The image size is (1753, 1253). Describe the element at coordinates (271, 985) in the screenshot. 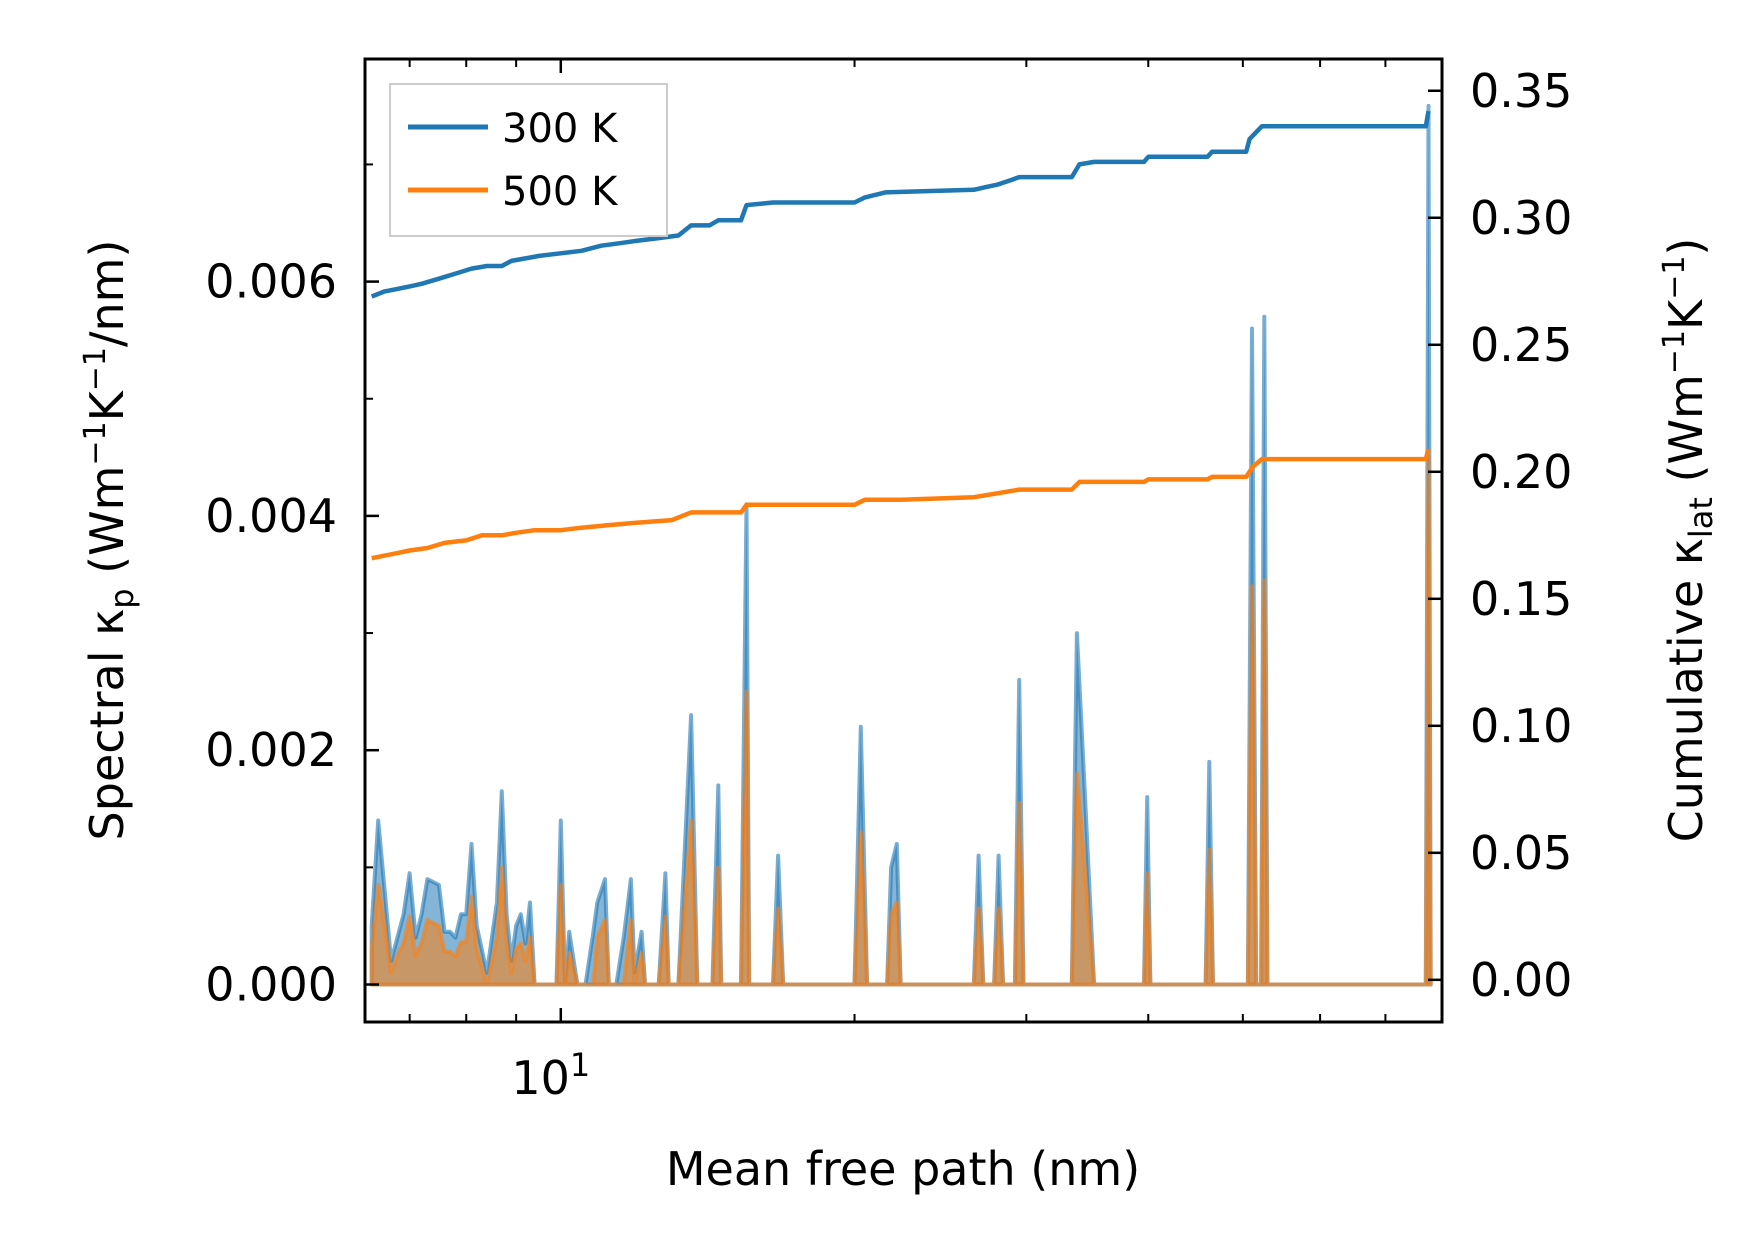

I see `y-left-tick-label: 0.000` at that location.